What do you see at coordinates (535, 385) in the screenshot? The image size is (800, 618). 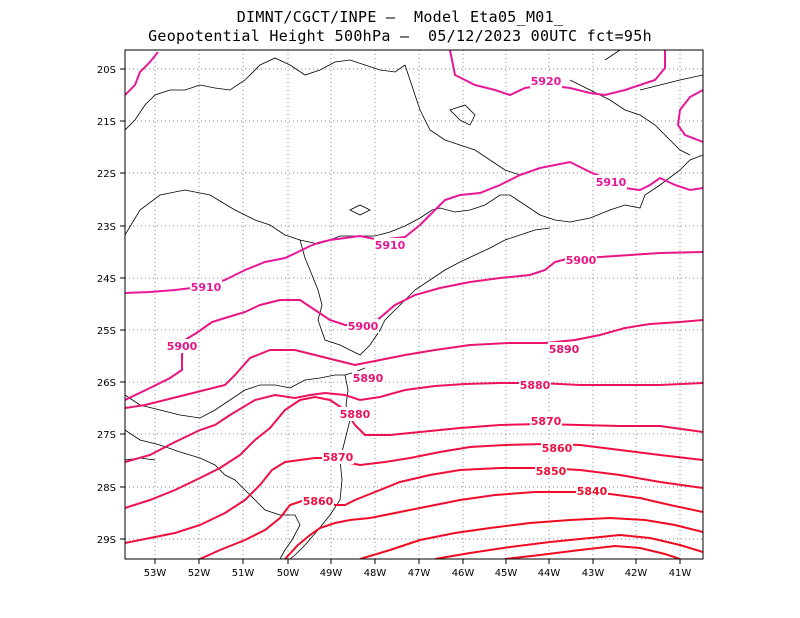 I see `contour-label-5880-a: 5880` at bounding box center [535, 385].